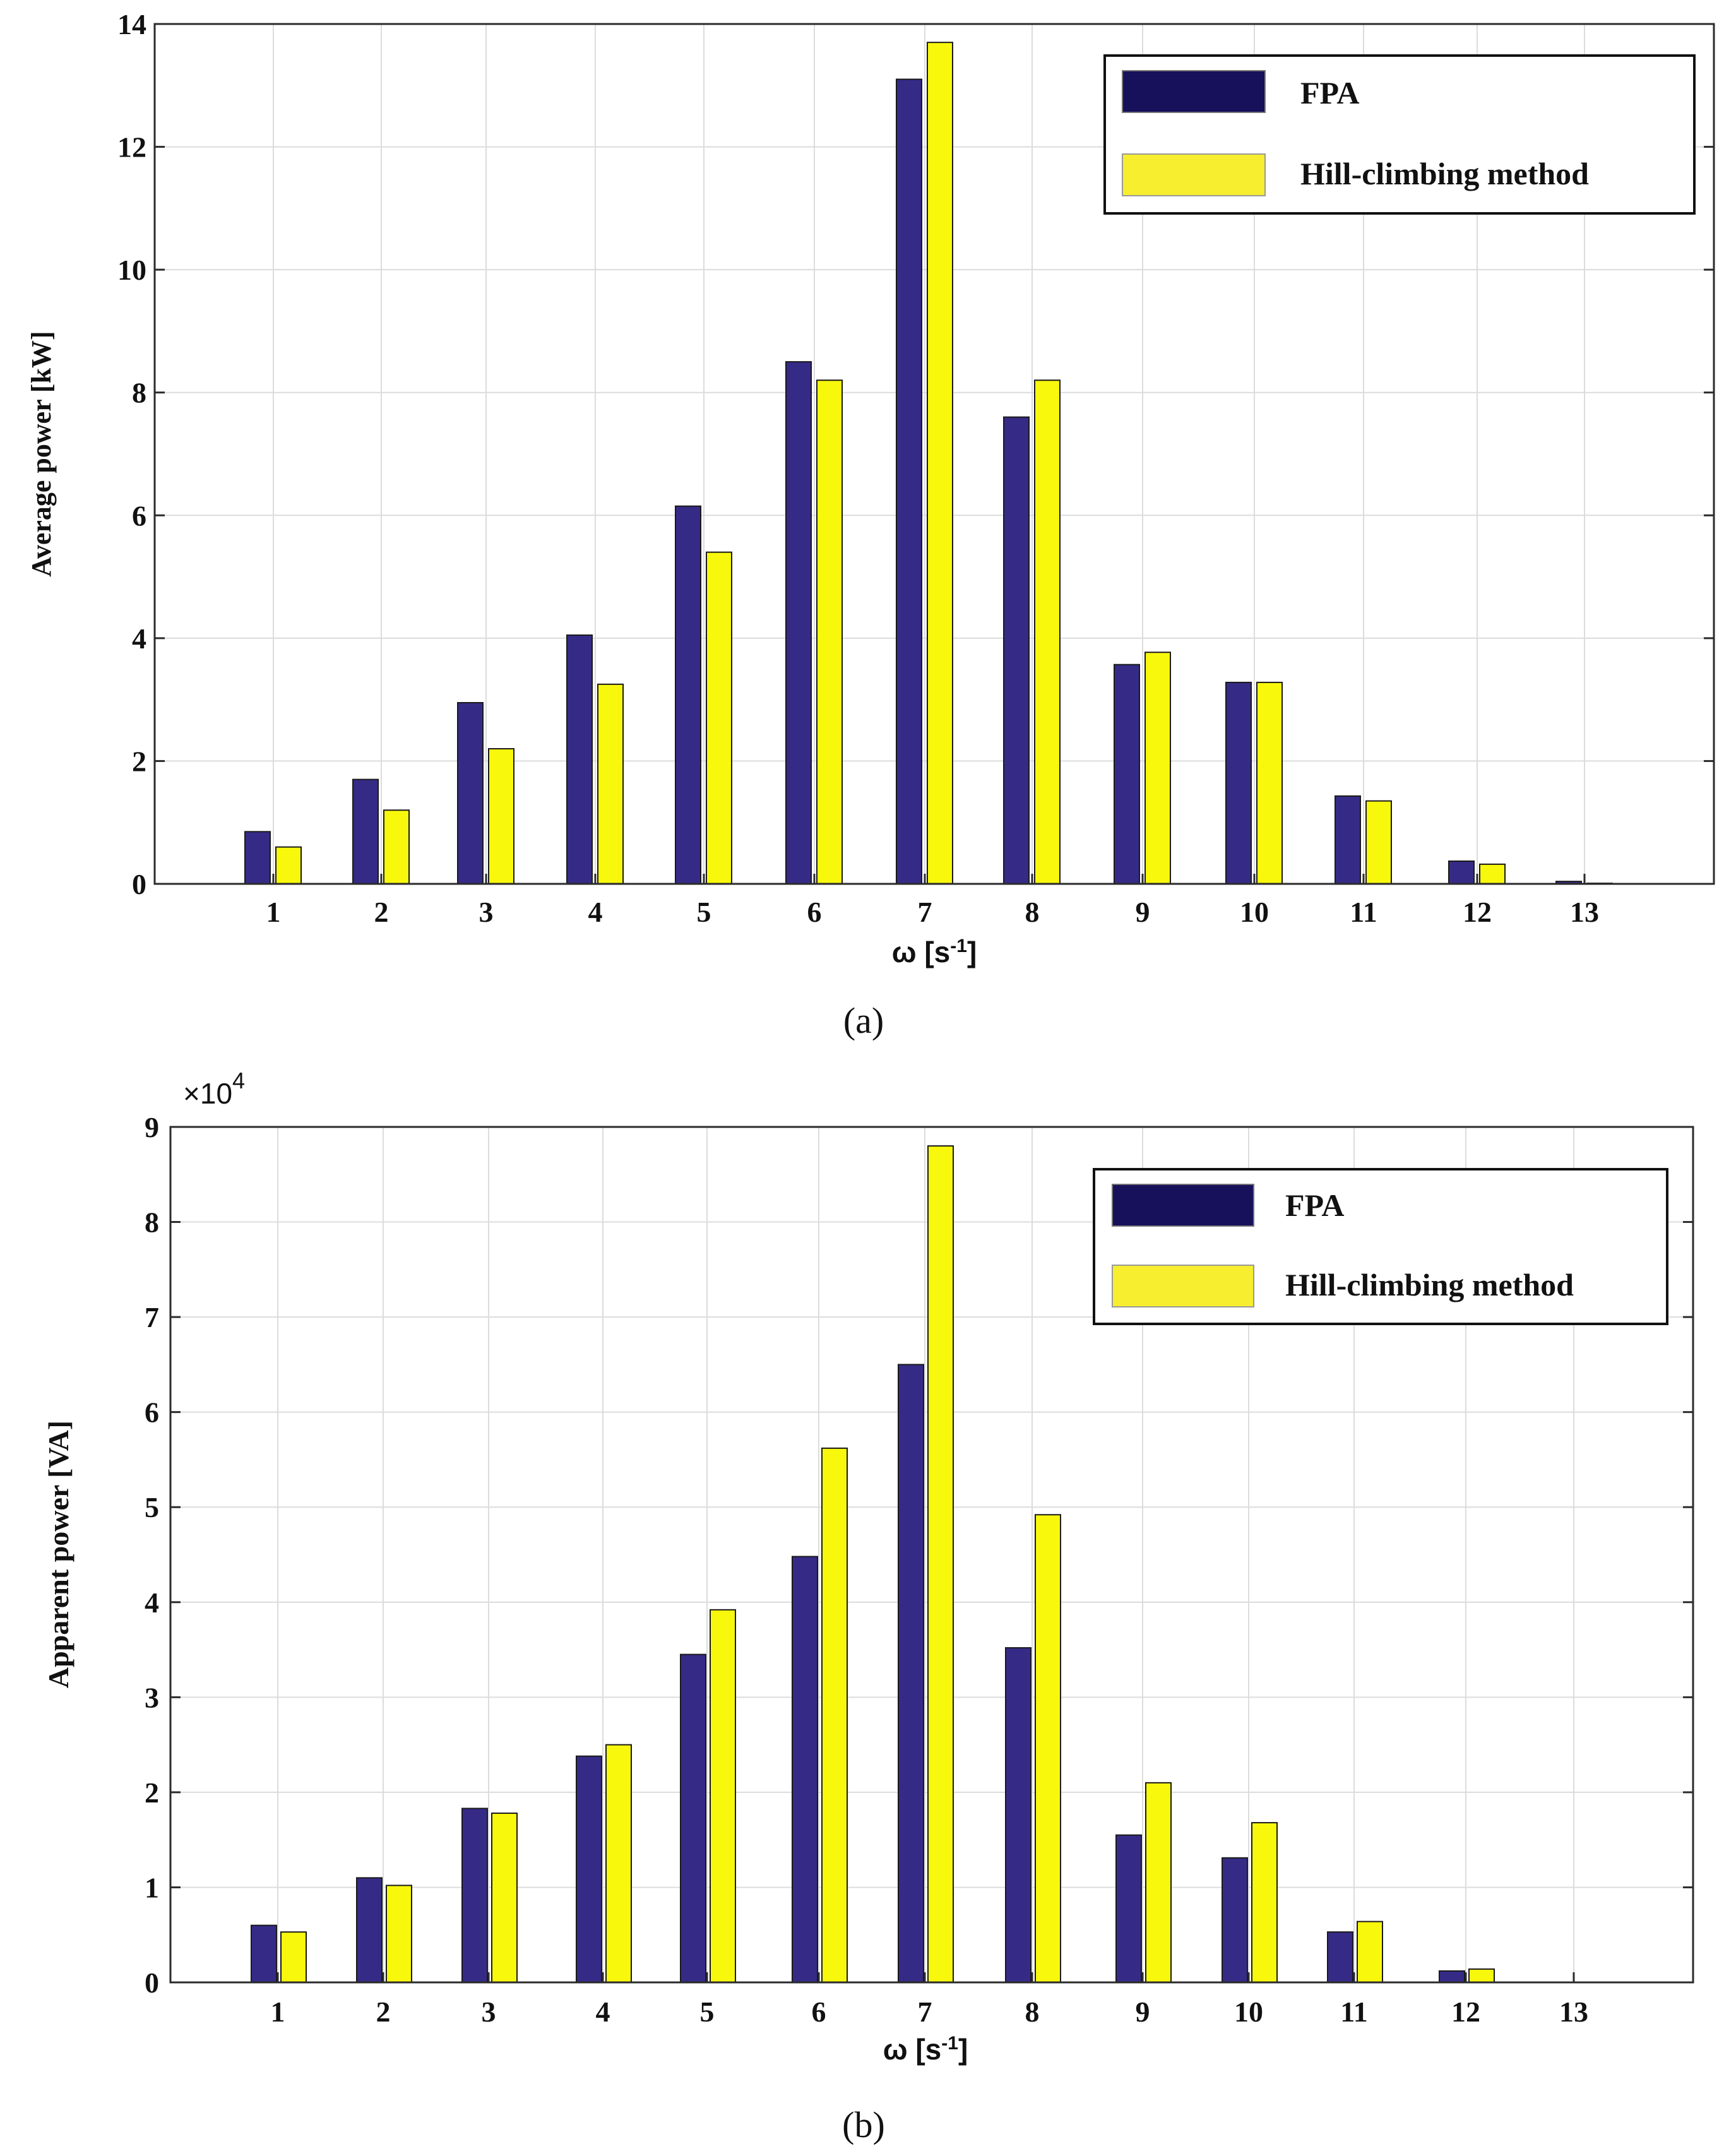 This screenshot has height=2156, width=1736. I want to click on y-tick-label: 12, so click(131, 147).